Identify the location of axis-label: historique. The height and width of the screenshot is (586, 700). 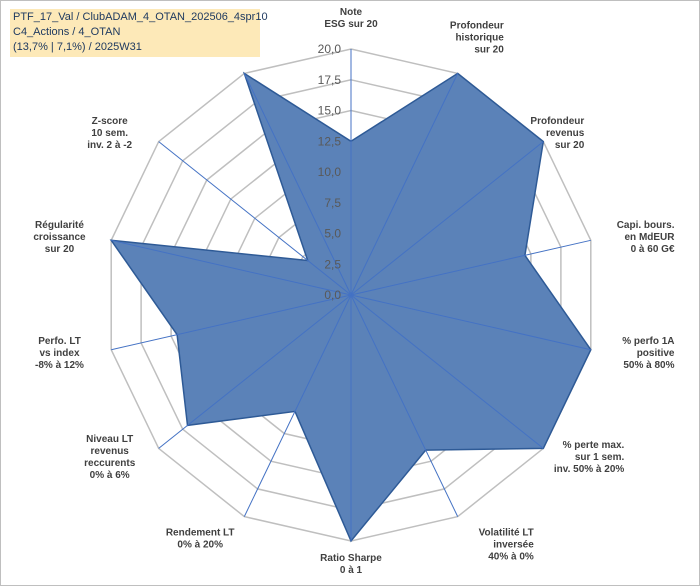
(479, 38).